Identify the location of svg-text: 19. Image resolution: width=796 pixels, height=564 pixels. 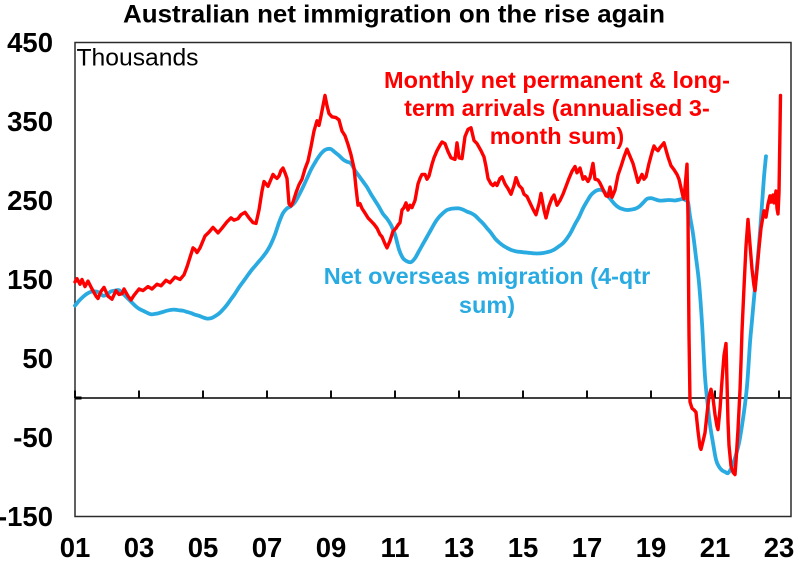
(651, 547).